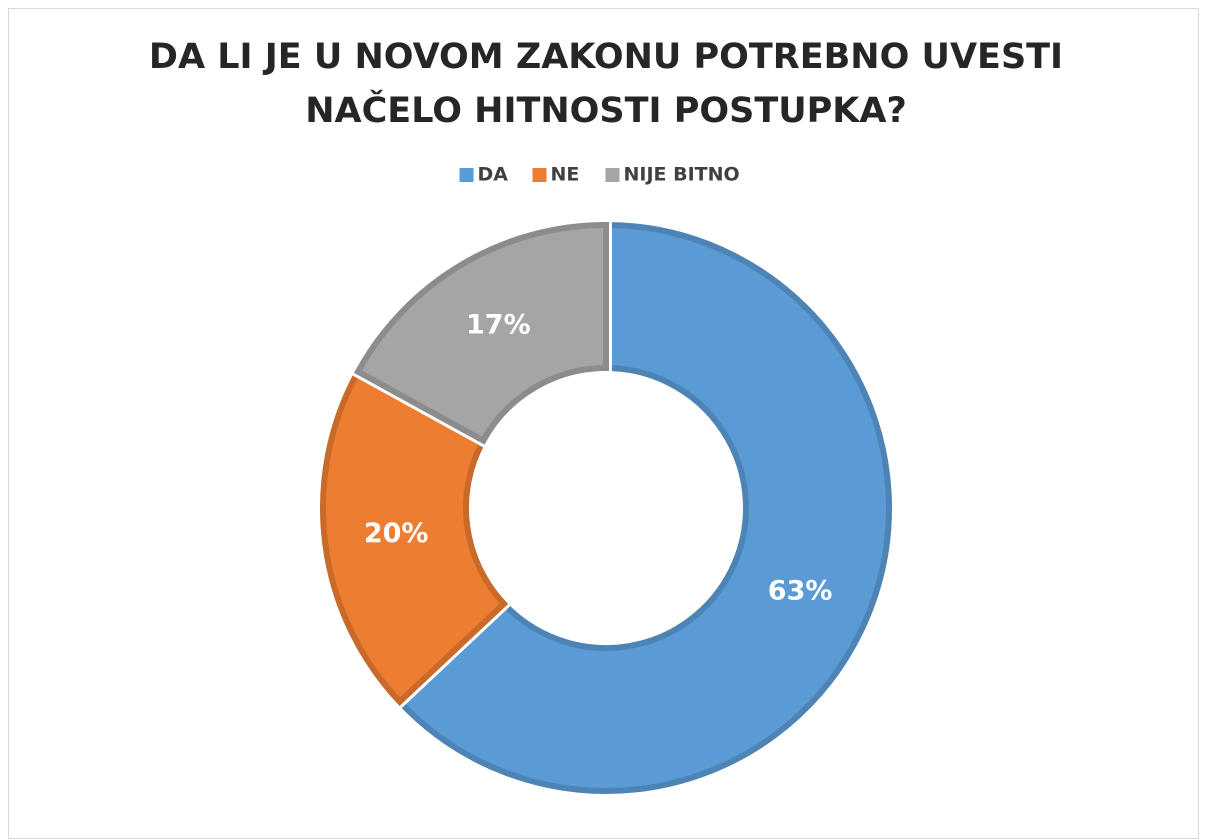 Image resolution: width=1205 pixels, height=840 pixels. What do you see at coordinates (606, 110) in the screenshot?
I see `chart-title: NAČELO HITNOSTI POSTUPKA?` at bounding box center [606, 110].